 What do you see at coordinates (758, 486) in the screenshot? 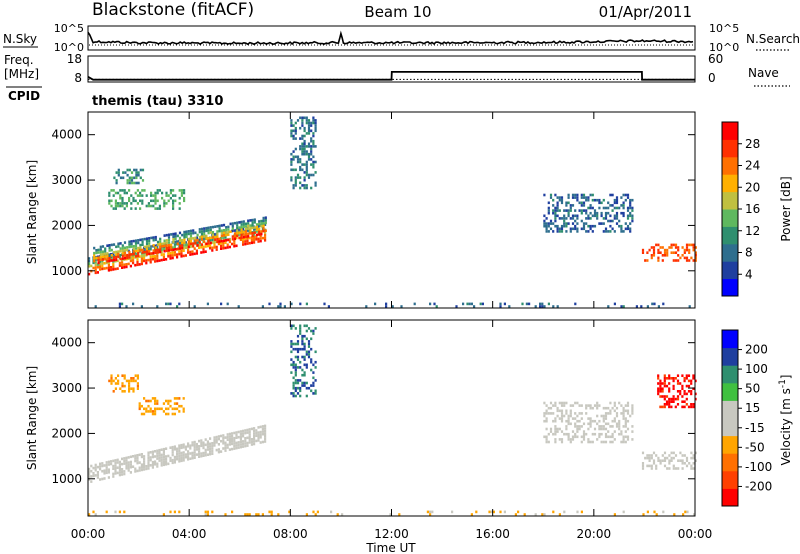
I see `colorbar-tick-label: -200` at bounding box center [758, 486].